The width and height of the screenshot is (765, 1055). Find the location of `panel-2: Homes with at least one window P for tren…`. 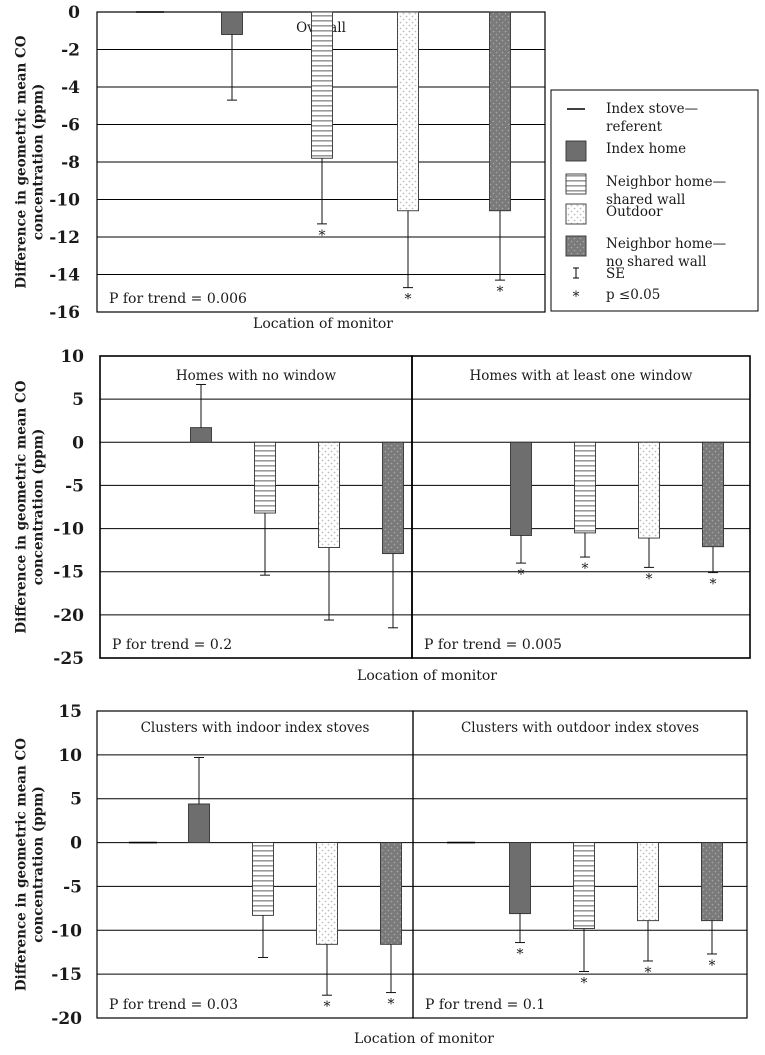

panel-2: Homes with at least one window P for tren… is located at coordinates (574, 510).